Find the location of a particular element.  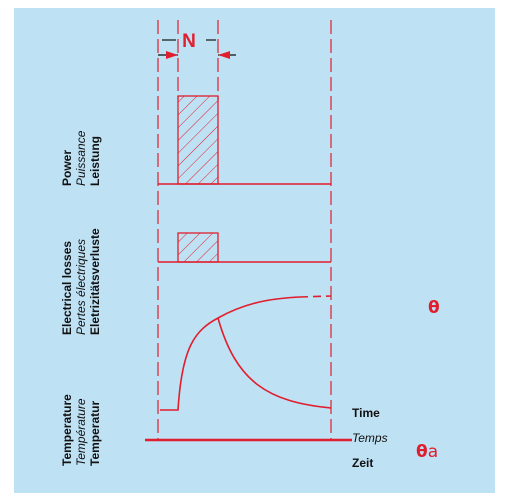

duration-arrow-right-head is located at coordinates (224, 55).